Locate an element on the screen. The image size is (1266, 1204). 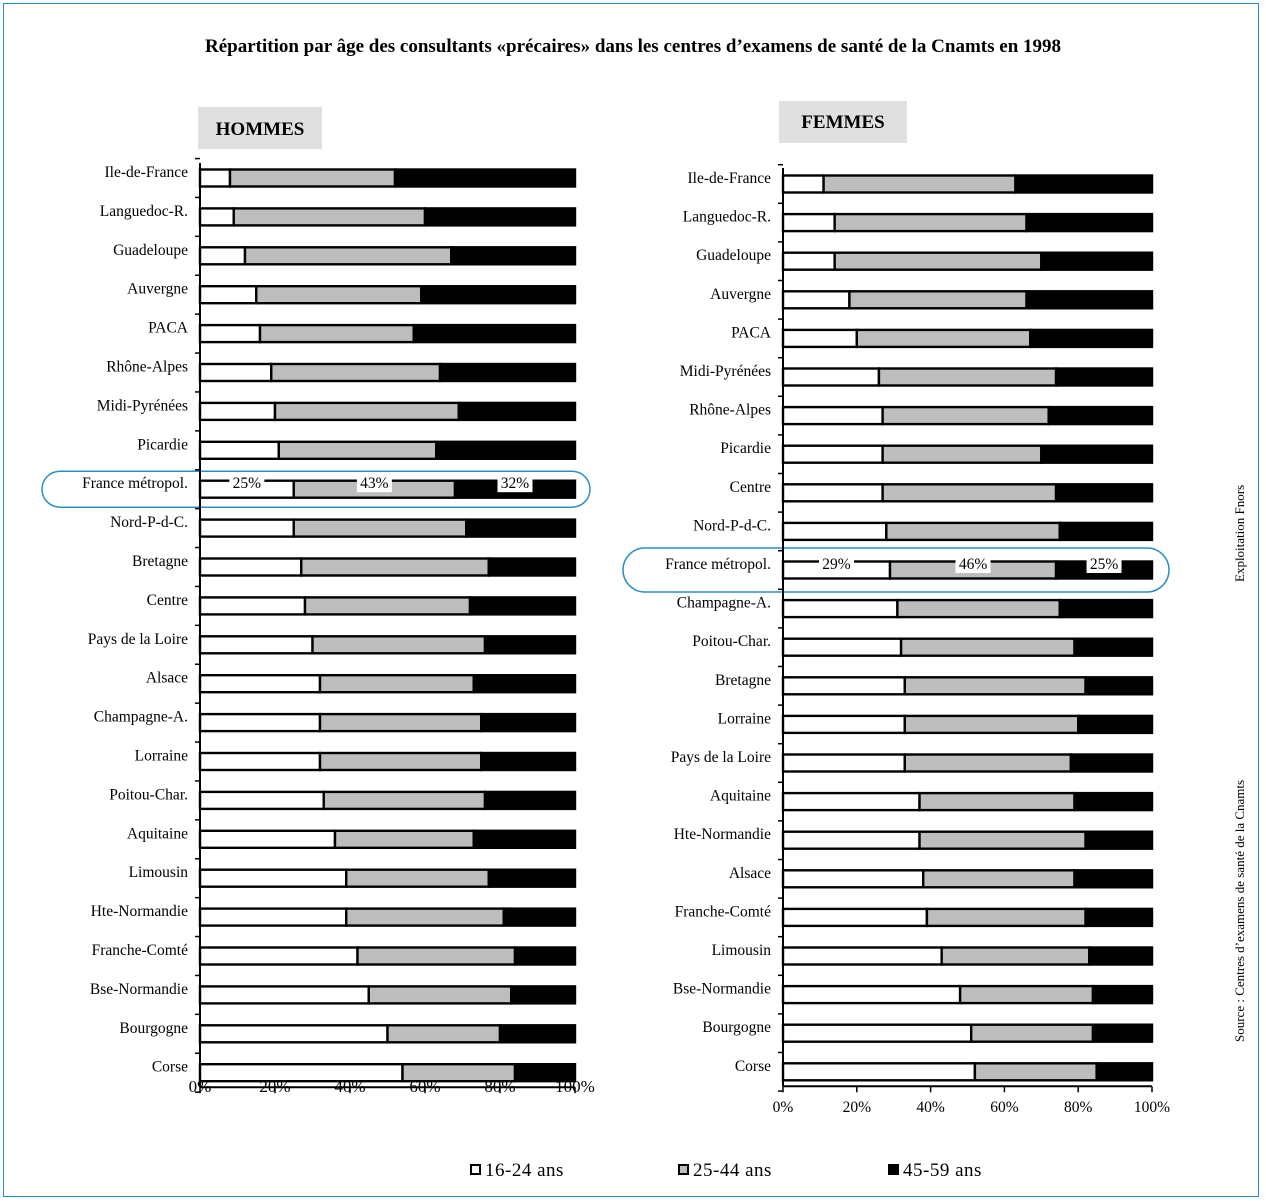
bar-row: Alsace is located at coordinates (941, 877).